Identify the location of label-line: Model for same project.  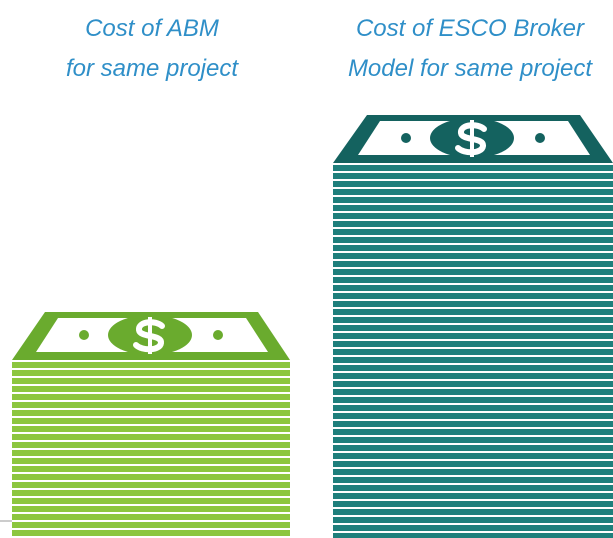
(470, 68).